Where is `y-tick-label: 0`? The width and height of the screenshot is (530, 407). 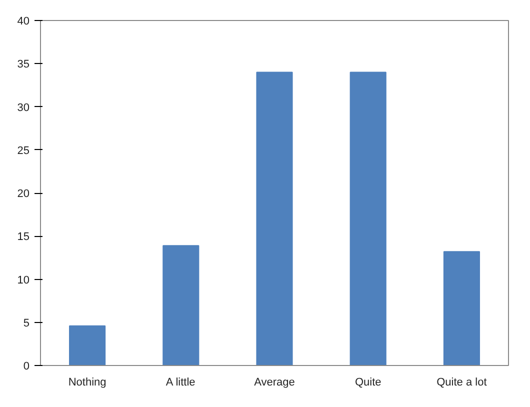
y-tick-label: 0 is located at coordinates (26, 366).